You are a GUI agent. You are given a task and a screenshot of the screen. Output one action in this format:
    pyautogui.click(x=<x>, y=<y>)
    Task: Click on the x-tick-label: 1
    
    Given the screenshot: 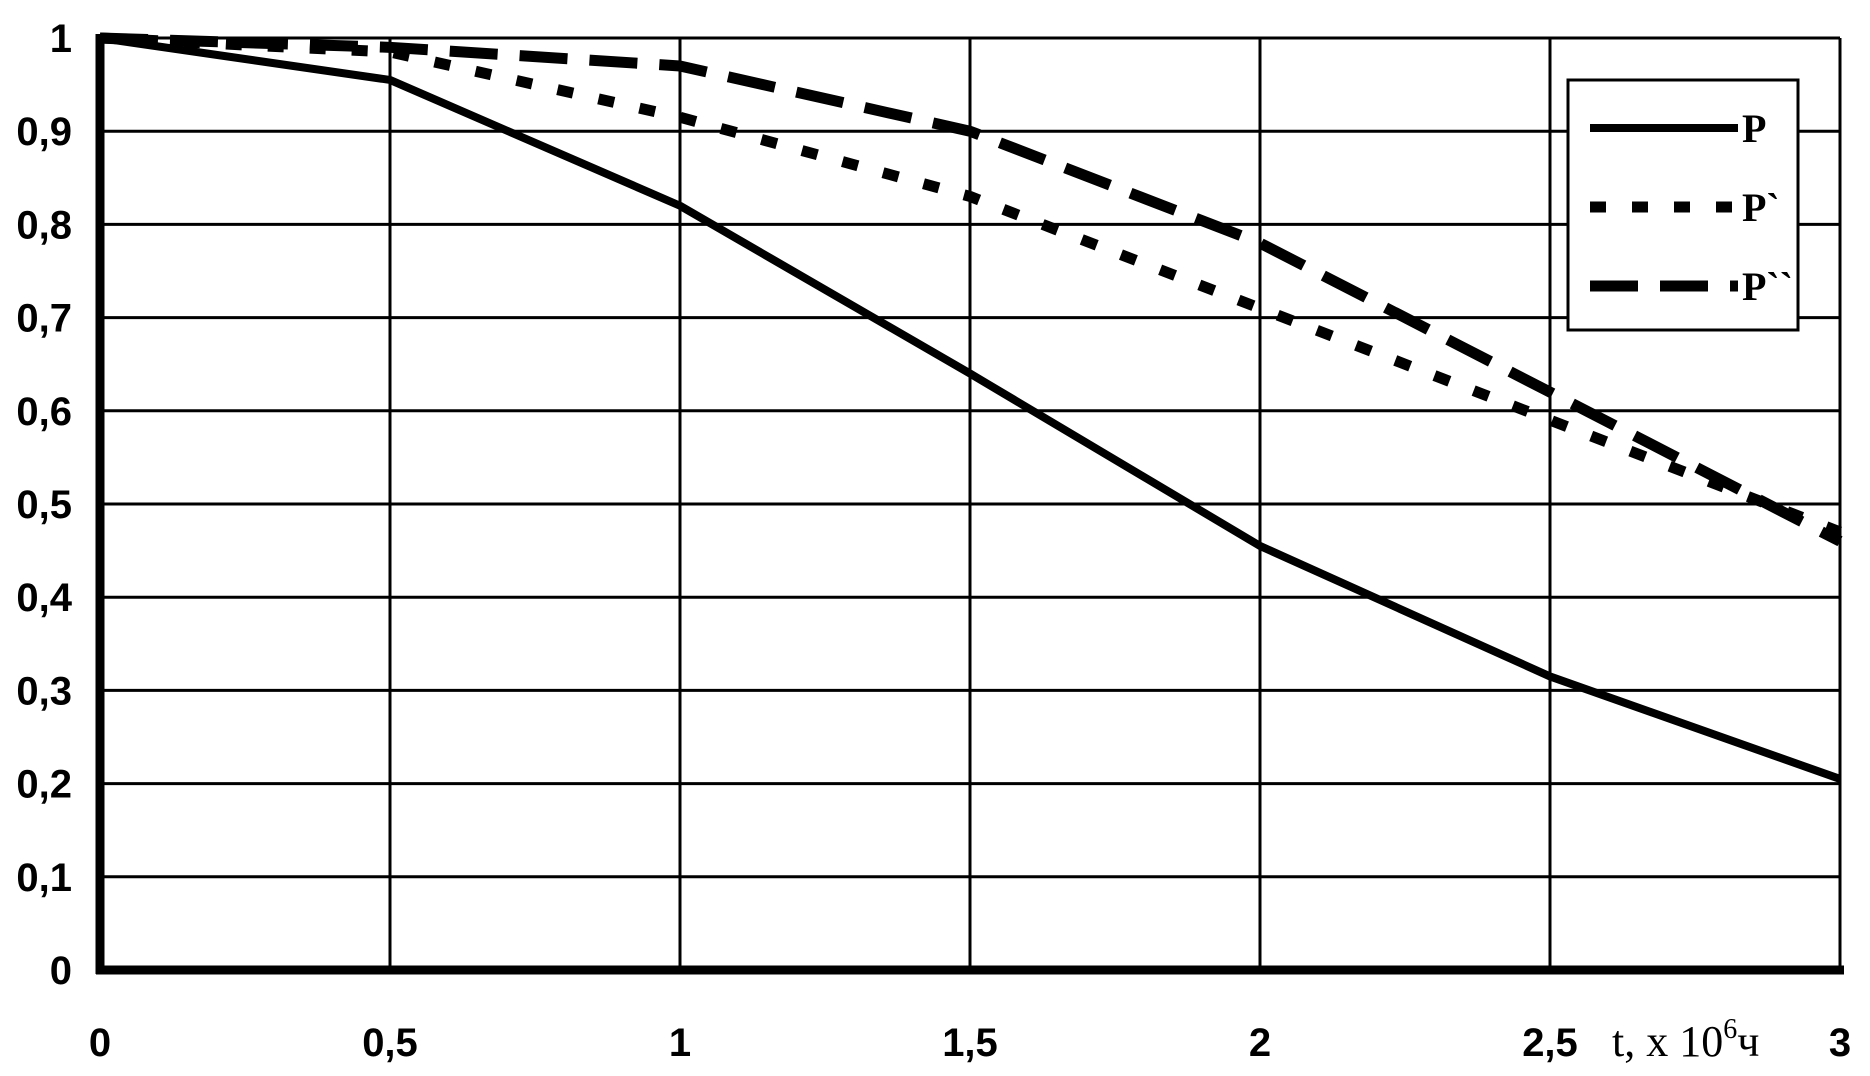 What is the action you would take?
    pyautogui.click(x=680, y=1043)
    